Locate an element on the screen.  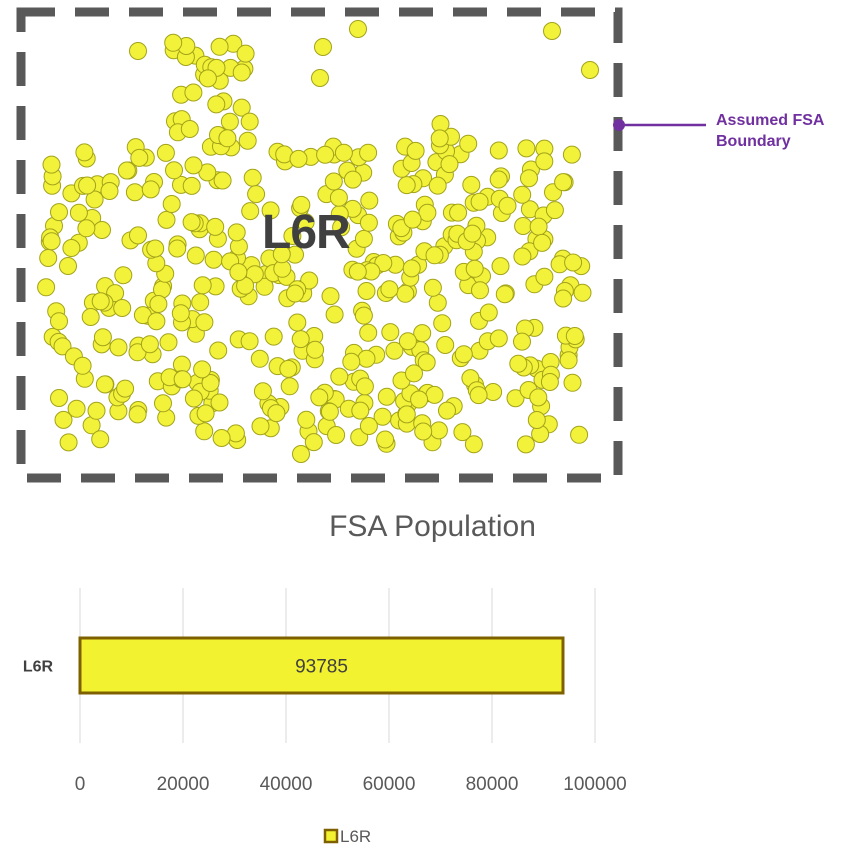
fsa-map-label: L6R is located at coordinates (306, 232).